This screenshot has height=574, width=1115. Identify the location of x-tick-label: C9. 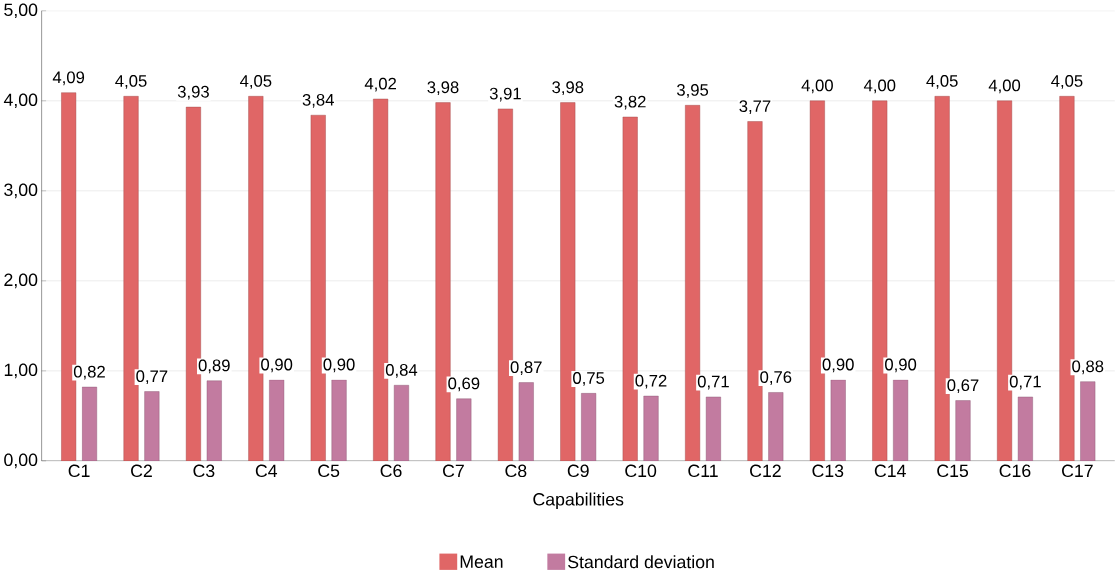
(578, 471).